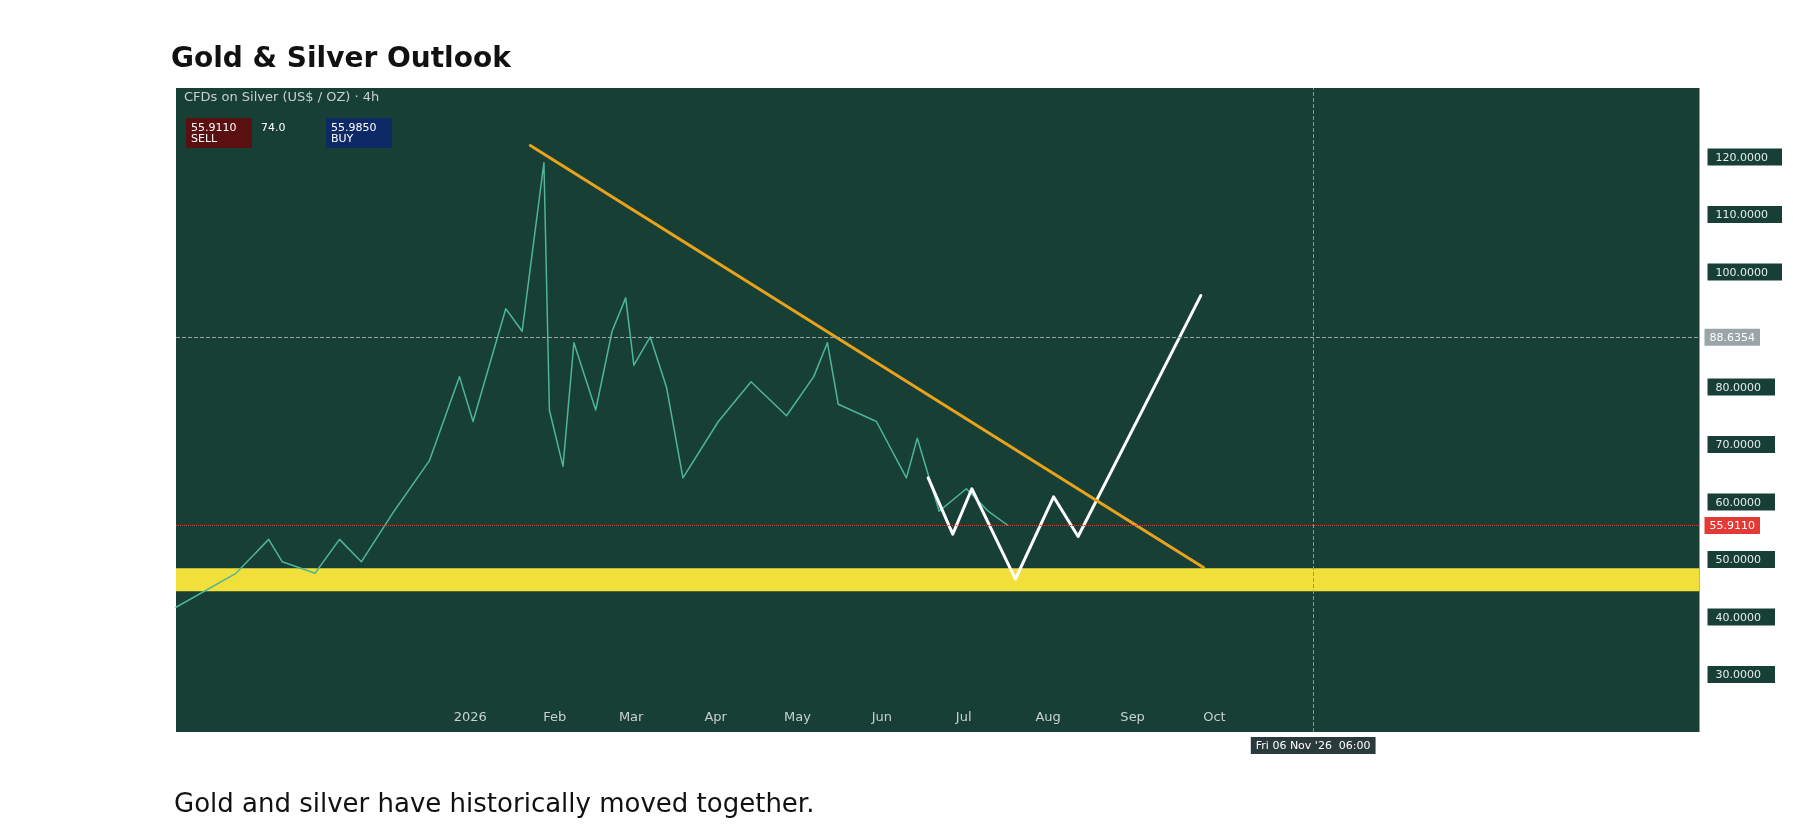 The image size is (1793, 828). I want to click on annotation: 55.9850 BUY, so click(355, 133).